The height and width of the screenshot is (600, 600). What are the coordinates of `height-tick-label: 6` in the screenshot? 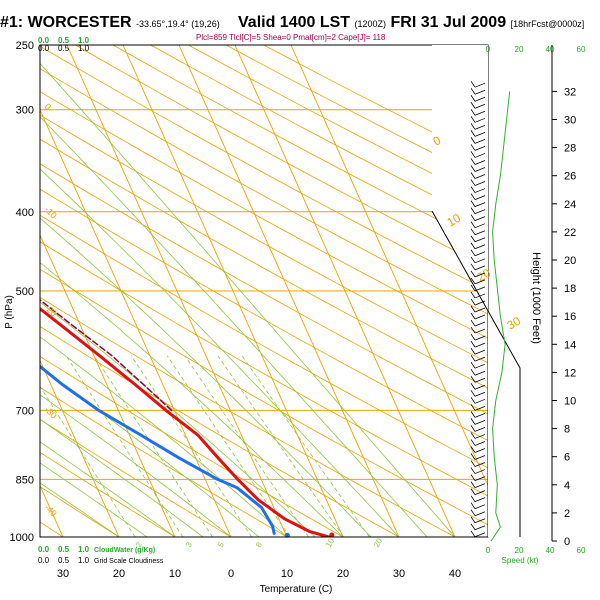 It's located at (567, 458).